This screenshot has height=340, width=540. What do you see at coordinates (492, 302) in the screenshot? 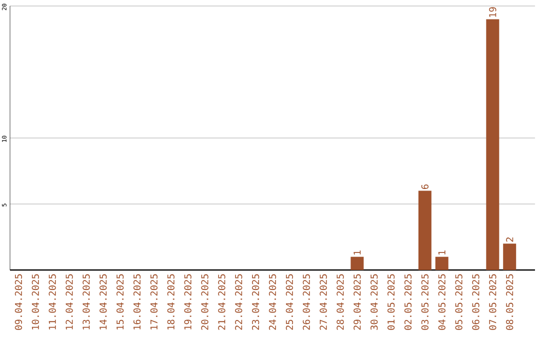
I see `x-tick-label: 07.05.2025` at bounding box center [492, 302].